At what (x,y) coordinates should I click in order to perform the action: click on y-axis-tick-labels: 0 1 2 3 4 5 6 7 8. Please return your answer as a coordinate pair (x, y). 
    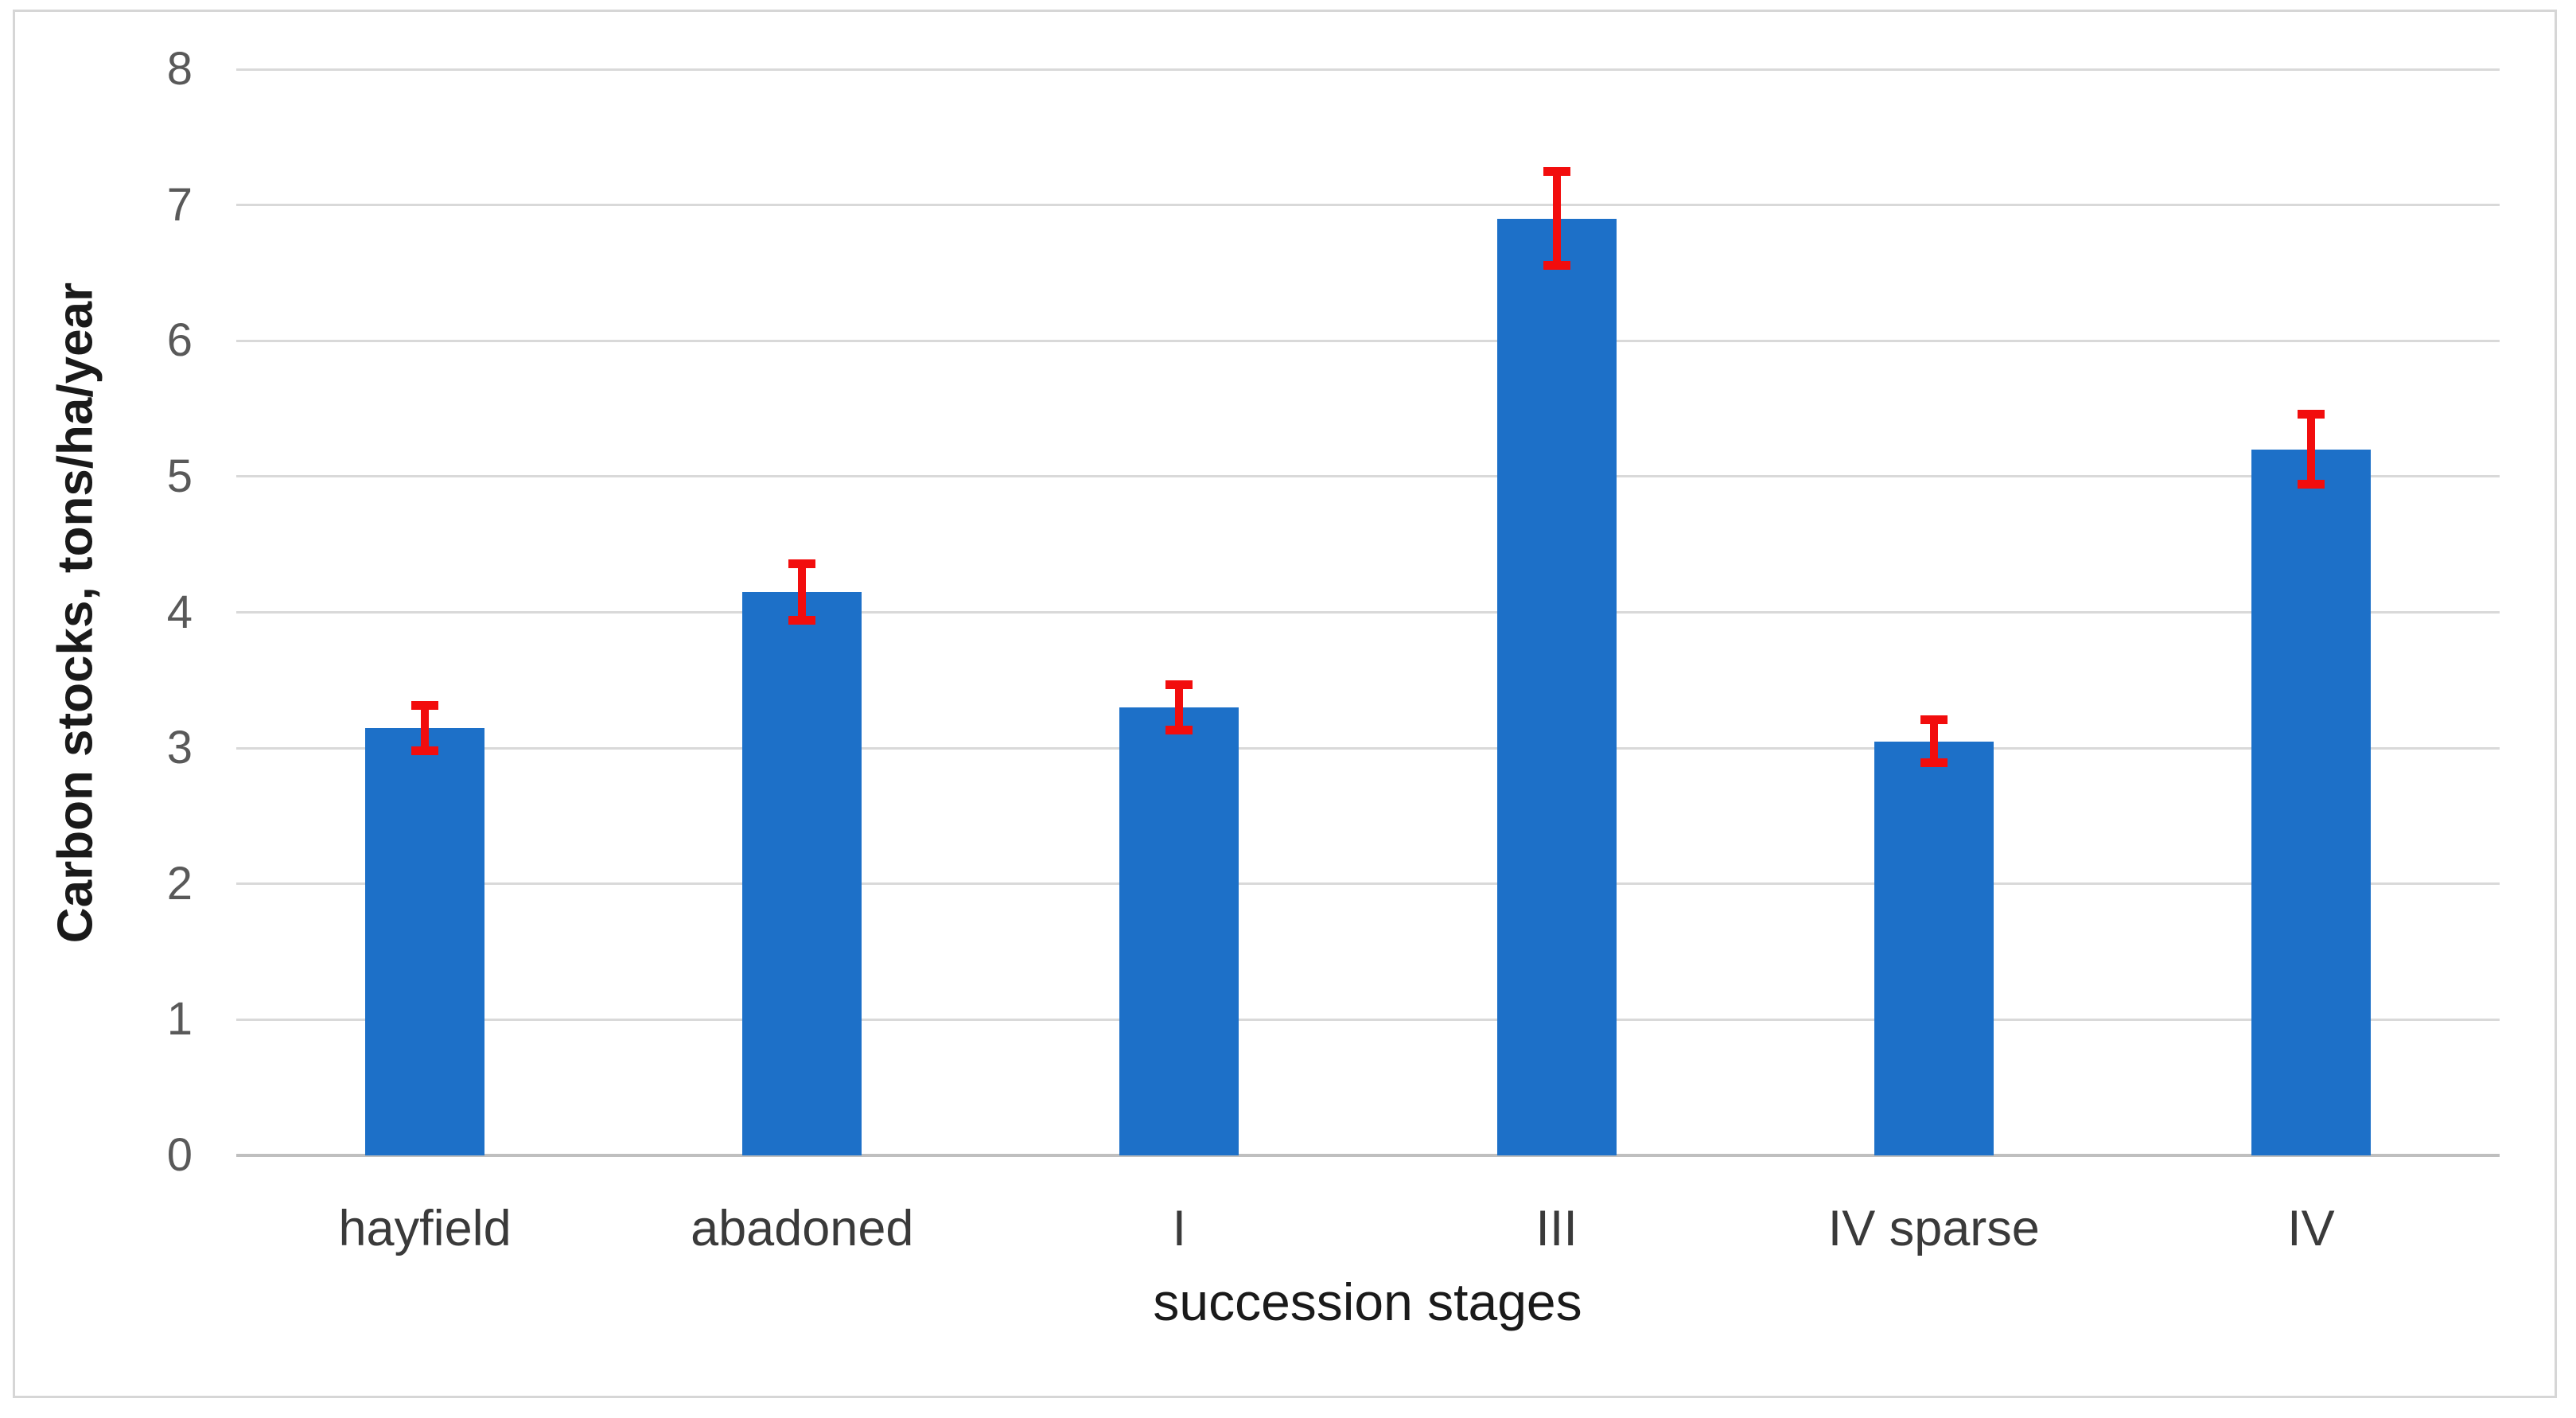
    Looking at the image, I should click on (97, 612).